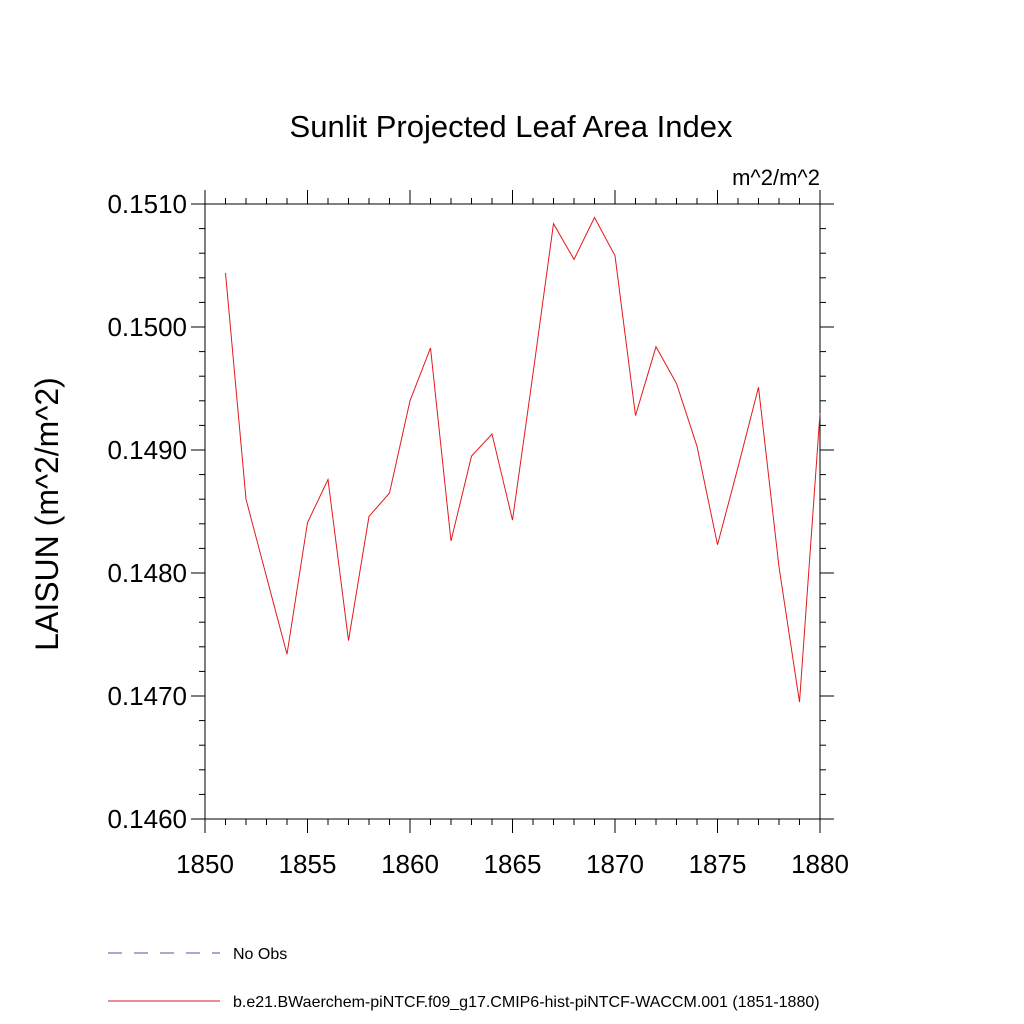 The image size is (1024, 1024). Describe the element at coordinates (410, 864) in the screenshot. I see `x-tick-label: 1860` at that location.